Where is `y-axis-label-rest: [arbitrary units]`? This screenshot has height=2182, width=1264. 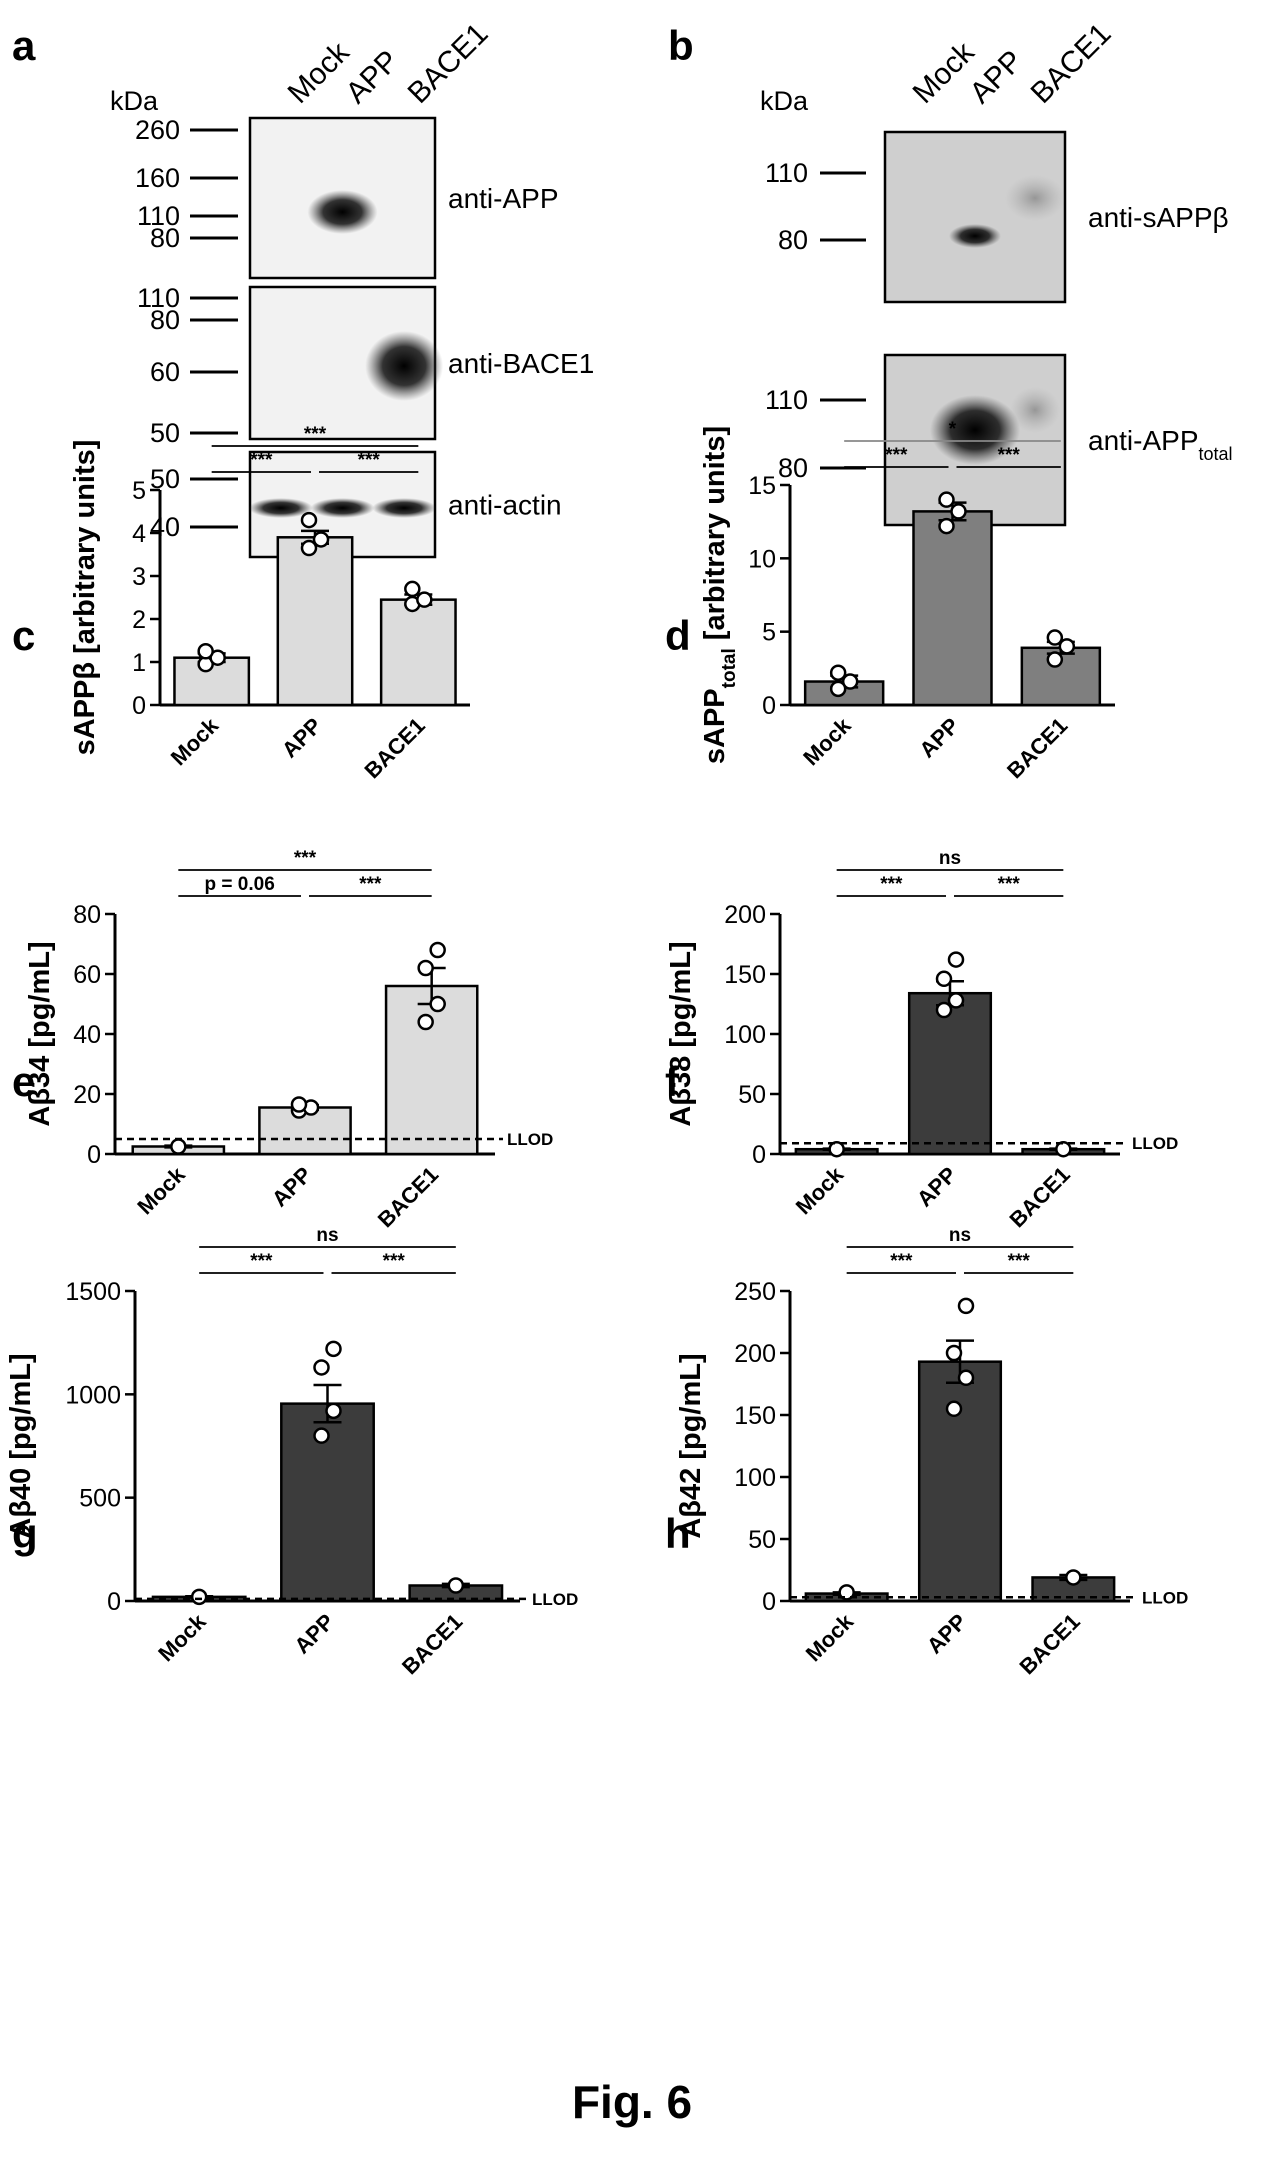
y-axis-label-rest: [arbitrary units] is located at coordinates (715, 537).